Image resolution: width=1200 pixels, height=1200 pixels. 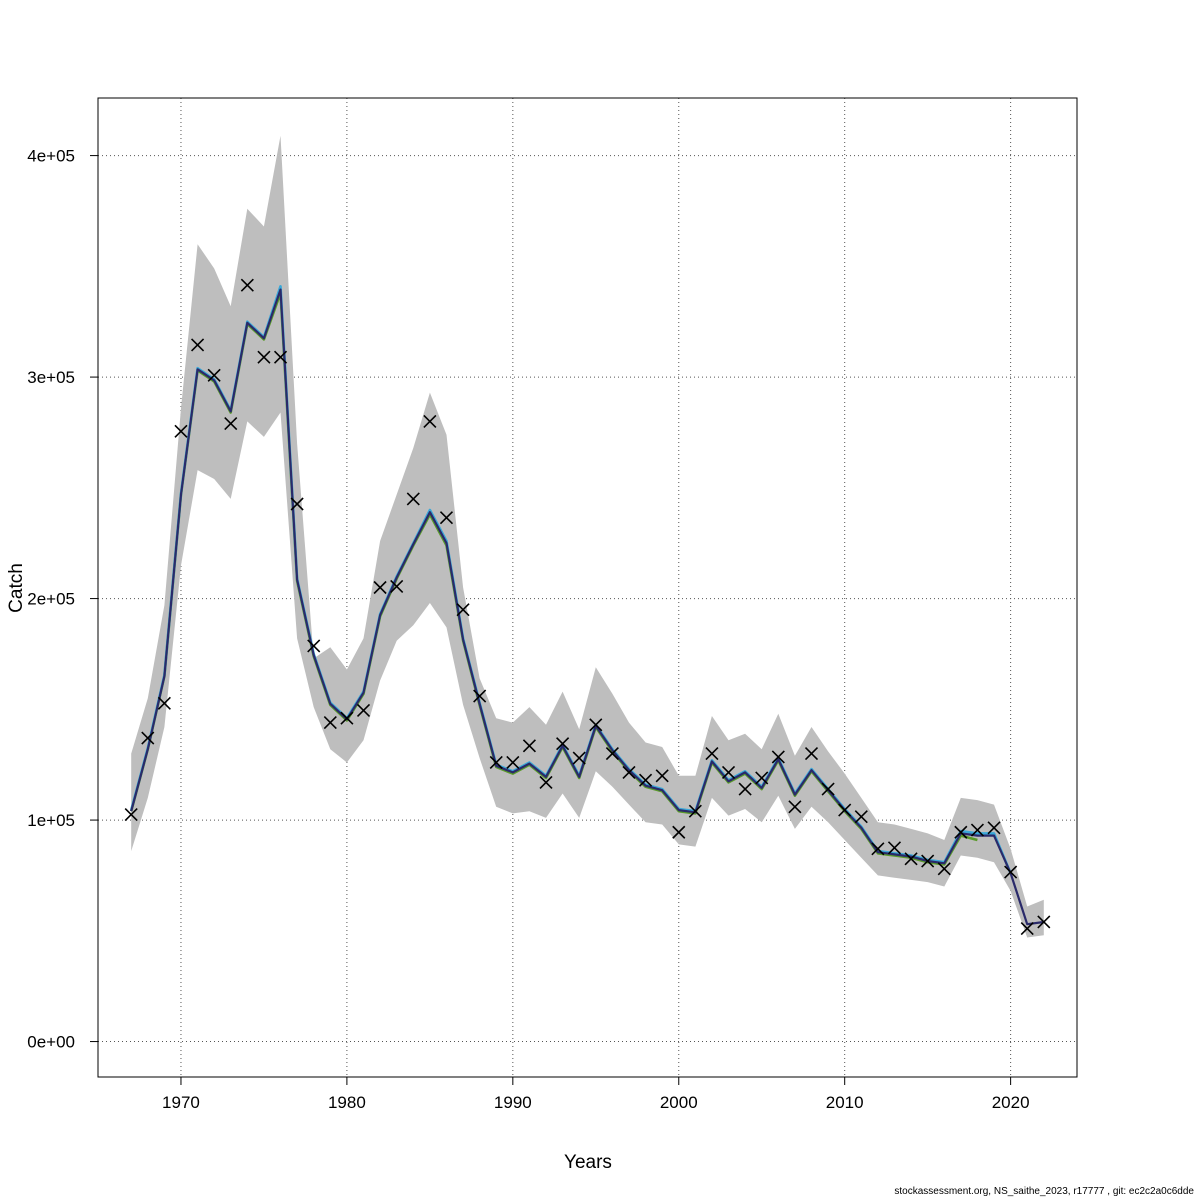 I want to click on y-tick-label-2: 2e+05, so click(x=51, y=599).